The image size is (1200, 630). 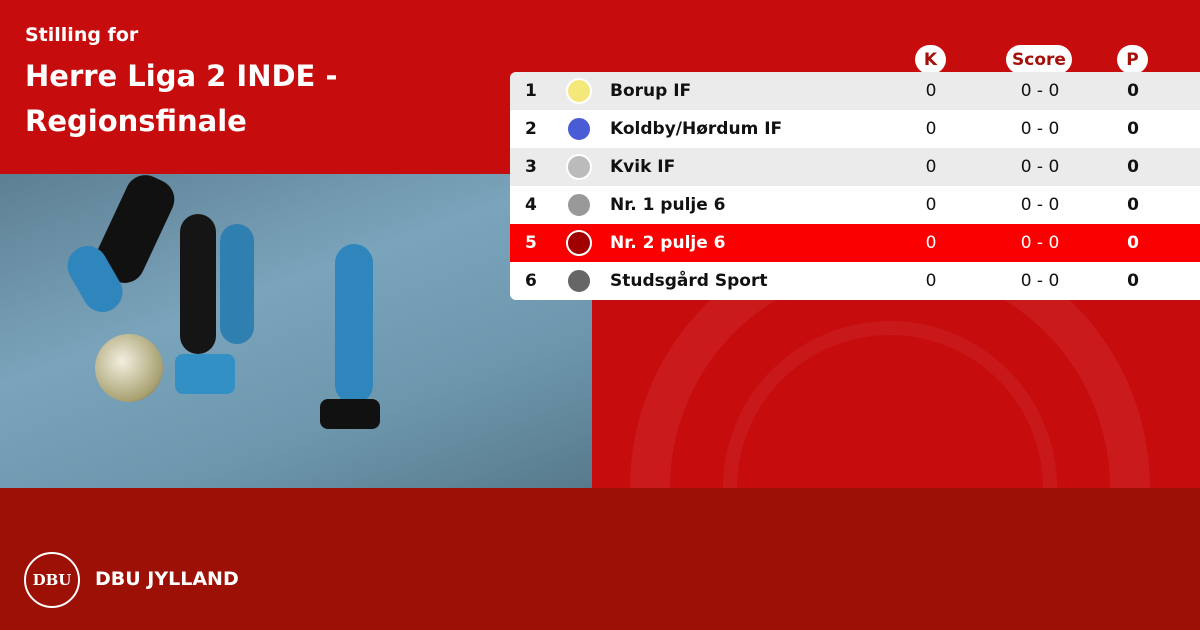 I want to click on team-name: Borup IF, so click(x=651, y=91).